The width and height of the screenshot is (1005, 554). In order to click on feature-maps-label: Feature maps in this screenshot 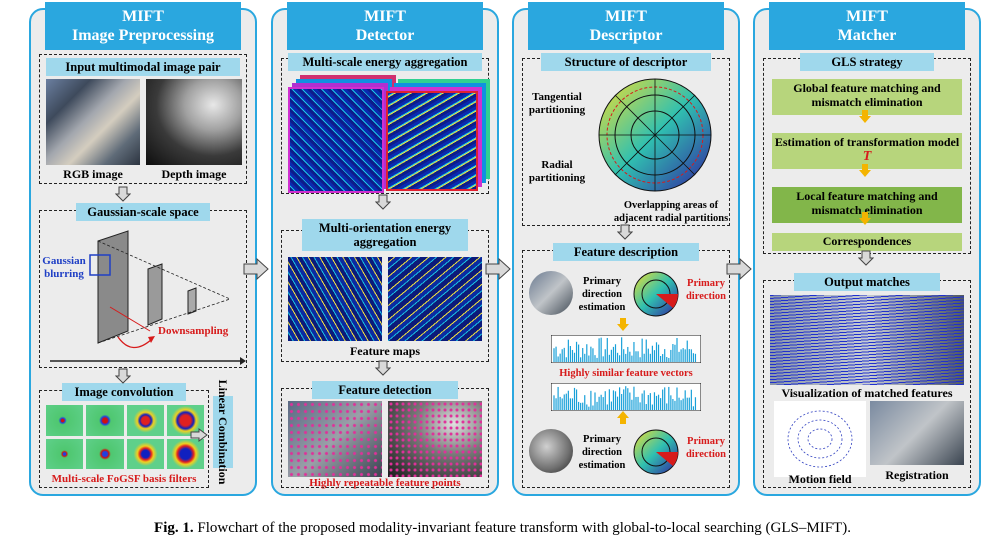, I will do `click(385, 351)`.